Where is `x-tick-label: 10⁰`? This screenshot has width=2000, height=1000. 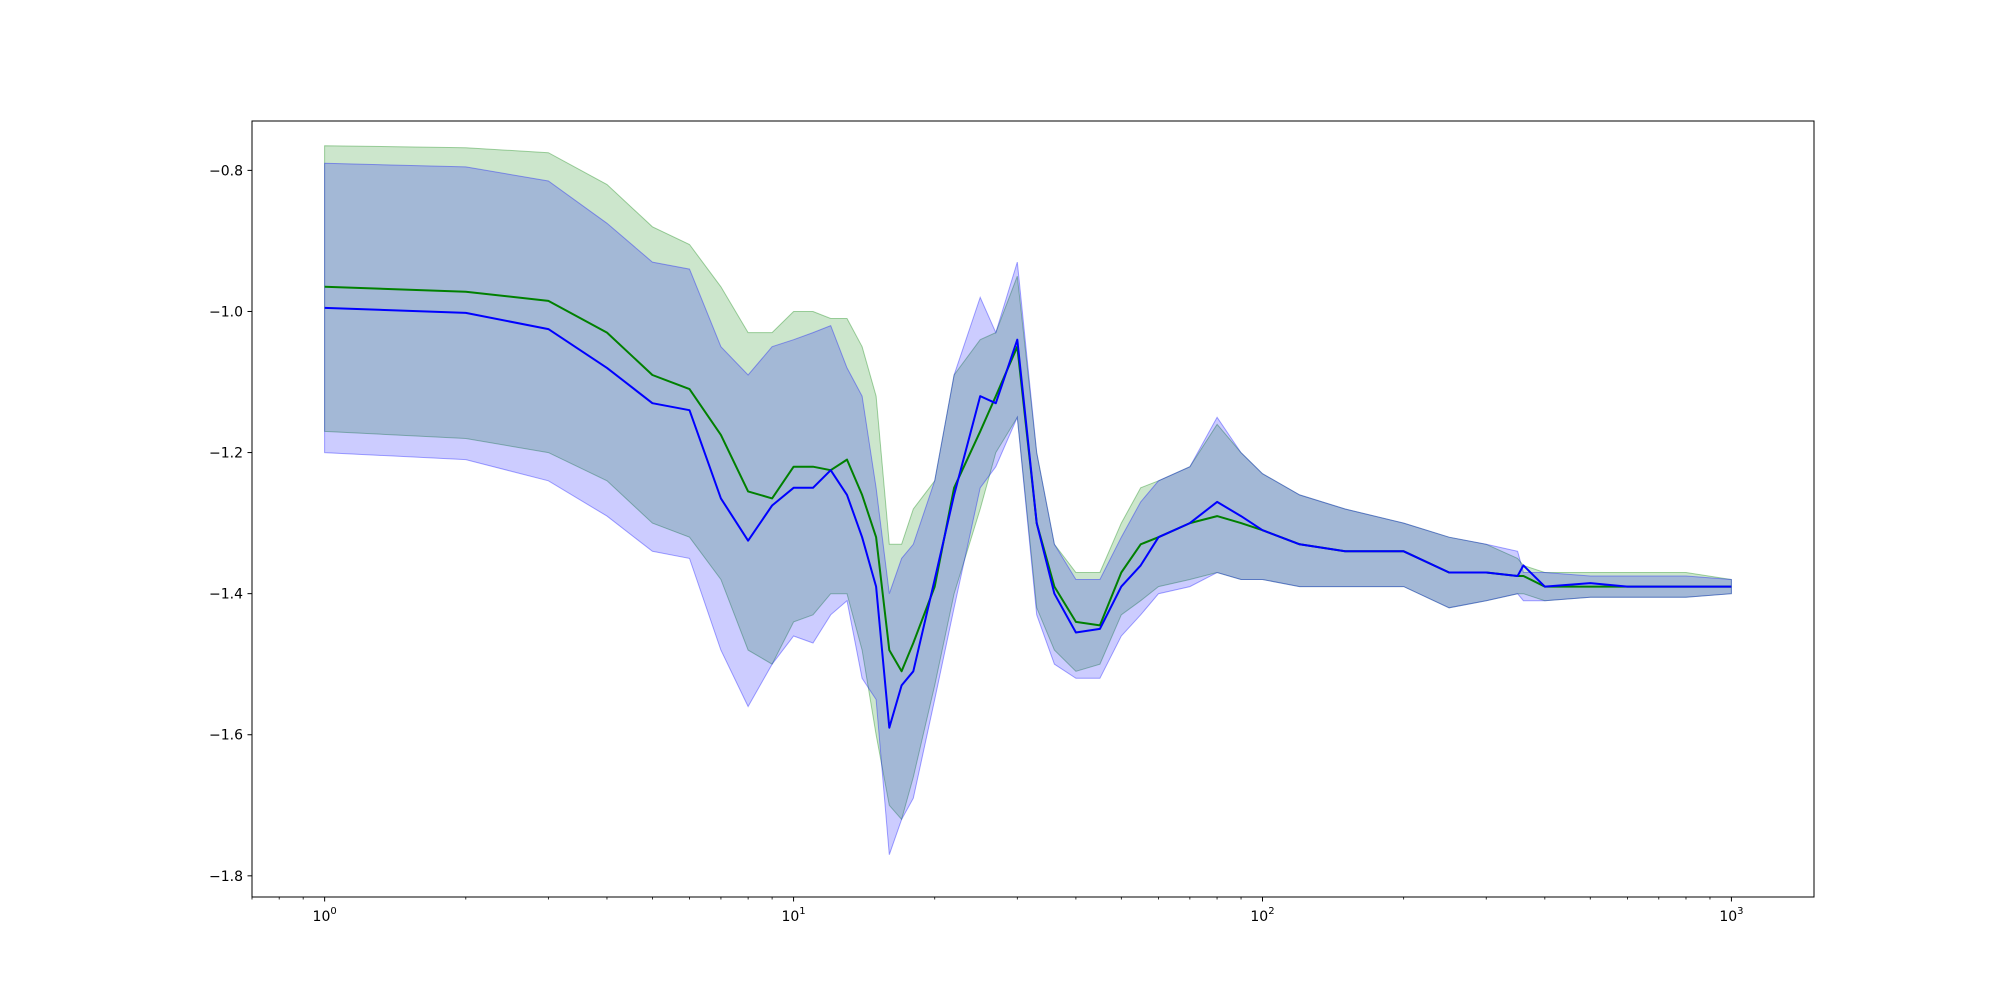 x-tick-label: 10⁰ is located at coordinates (325, 915).